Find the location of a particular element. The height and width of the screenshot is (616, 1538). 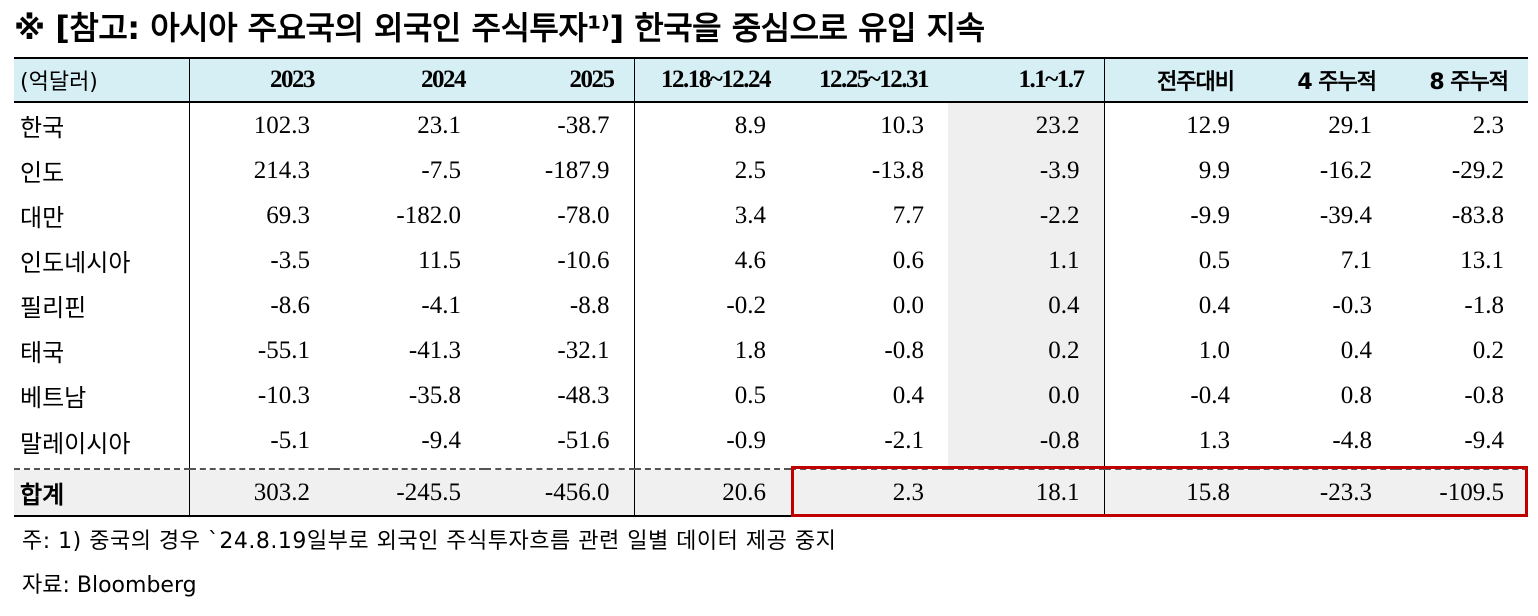

table-cell: -29.2 is located at coordinates (1477, 170).